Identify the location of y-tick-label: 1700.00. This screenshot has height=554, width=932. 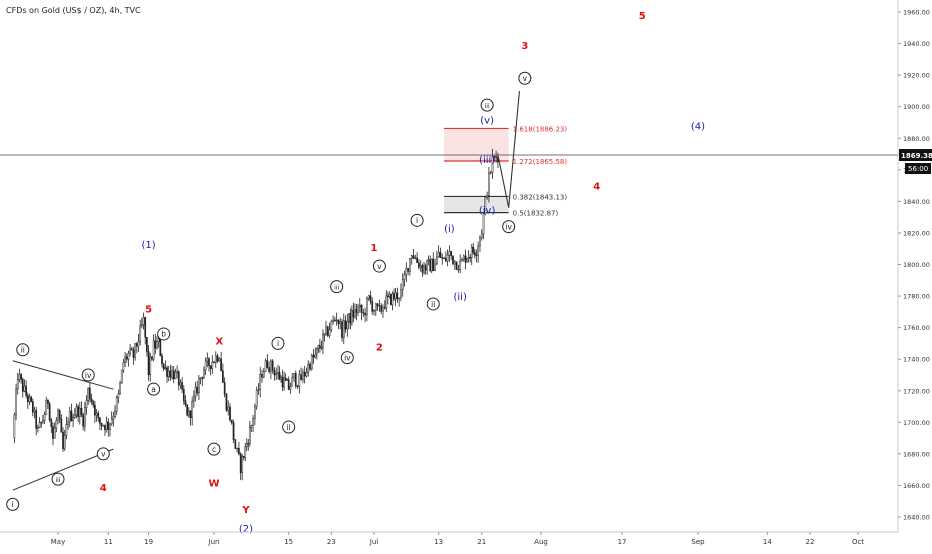
(916, 423).